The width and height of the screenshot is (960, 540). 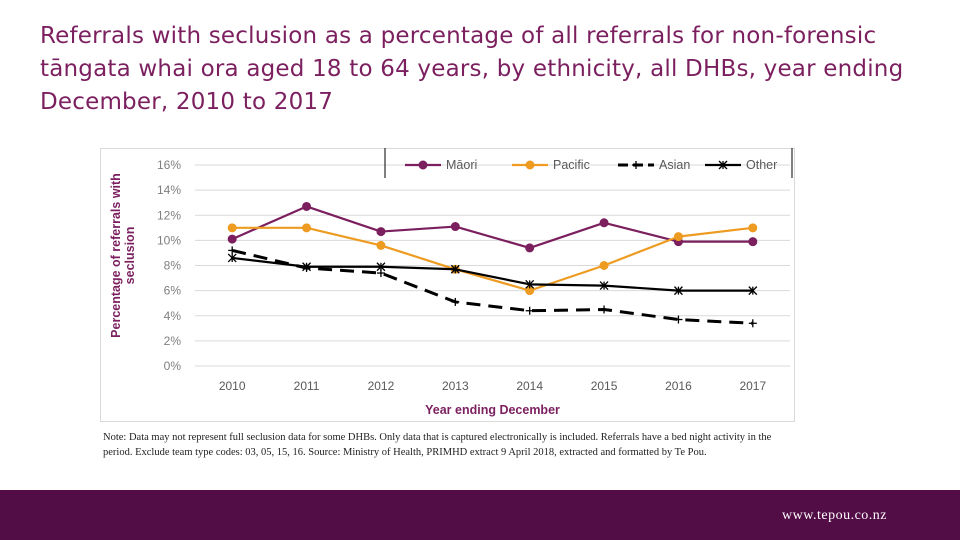 I want to click on y-tick-label: 6%, so click(x=173, y=291).